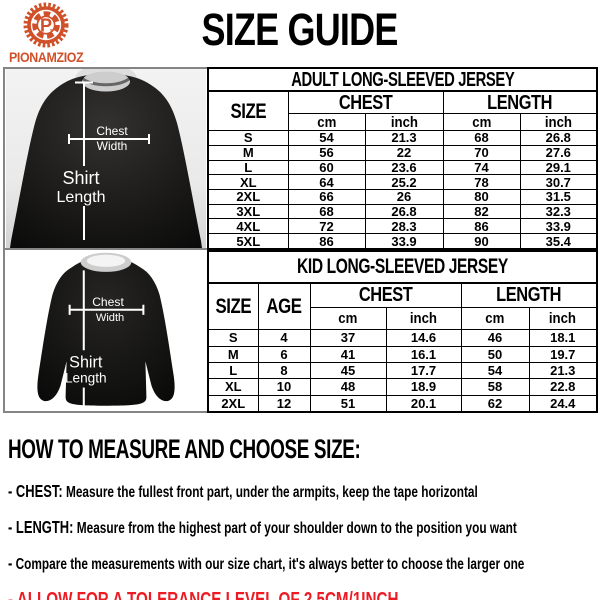  I want to click on length-cm-cell: 50, so click(495, 354).